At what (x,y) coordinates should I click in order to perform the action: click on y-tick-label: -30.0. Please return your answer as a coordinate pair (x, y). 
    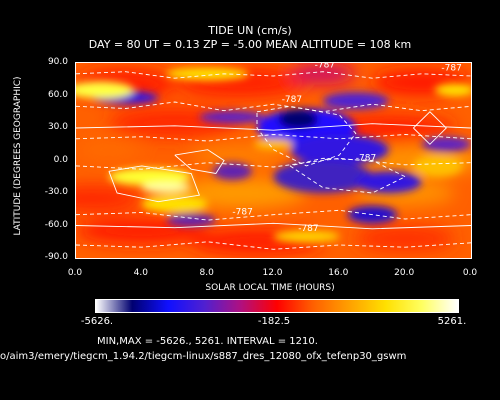
    Looking at the image, I should click on (56, 192).